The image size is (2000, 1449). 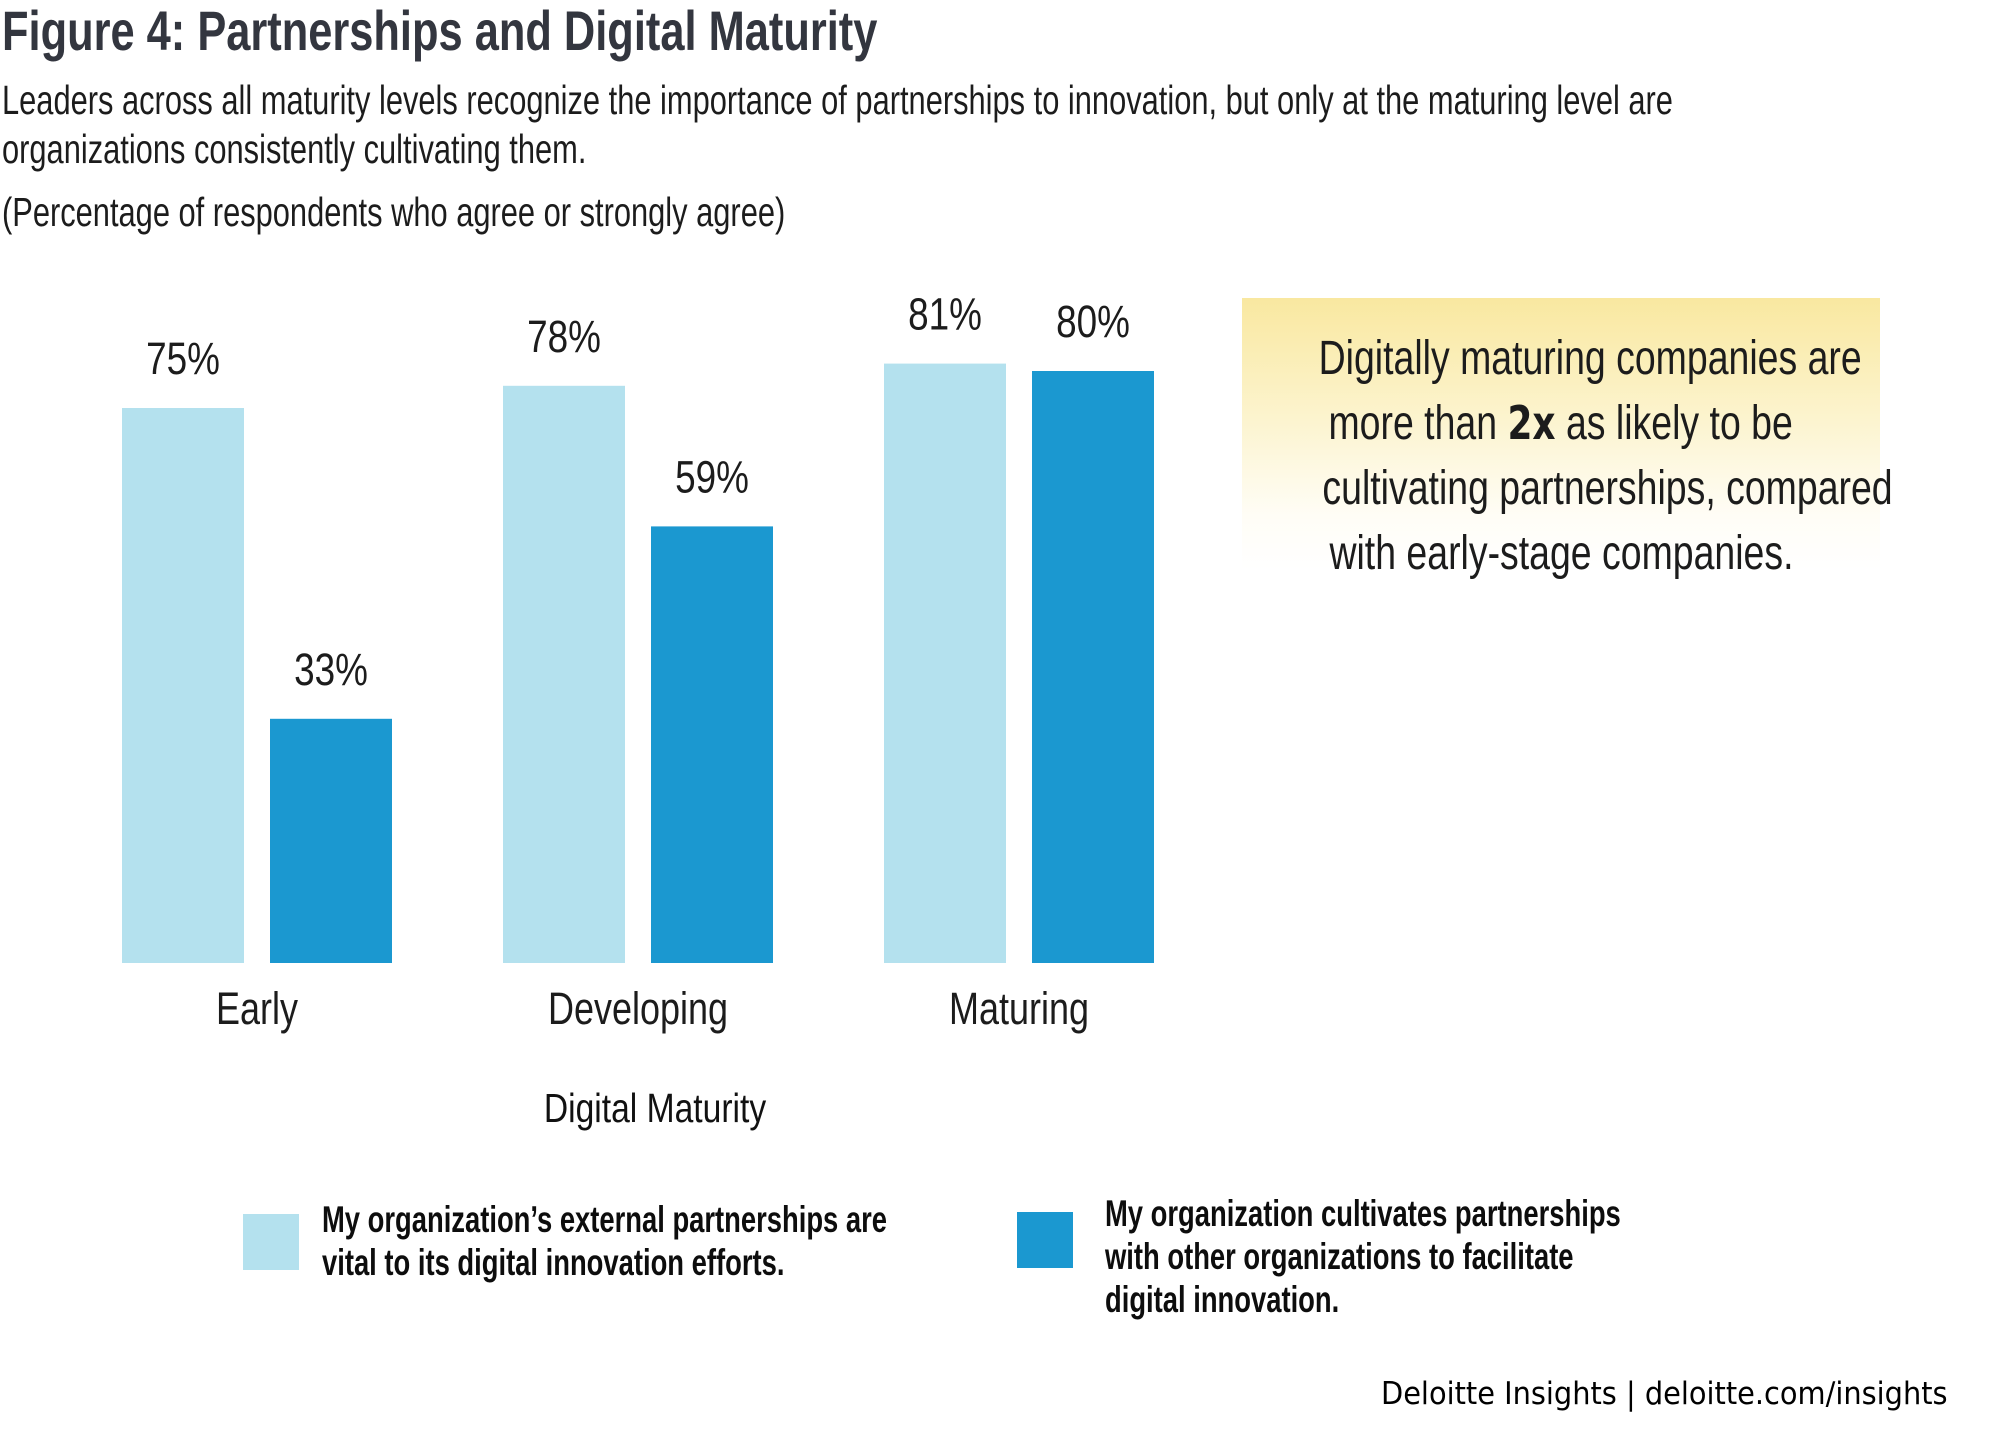 I want to click on callout-line-4: with early-stage companies., so click(x=1561, y=553).